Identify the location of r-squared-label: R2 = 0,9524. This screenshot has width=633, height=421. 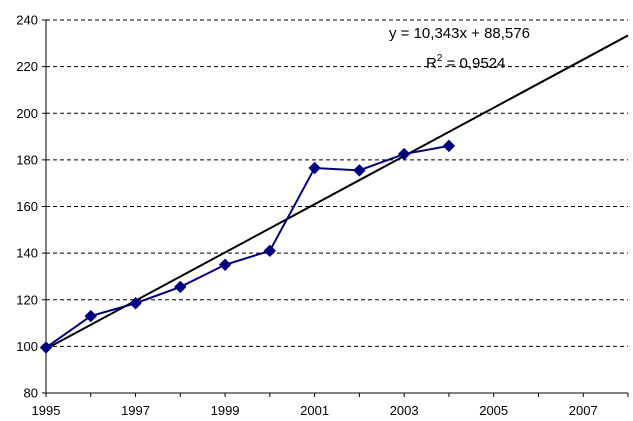
(465, 62).